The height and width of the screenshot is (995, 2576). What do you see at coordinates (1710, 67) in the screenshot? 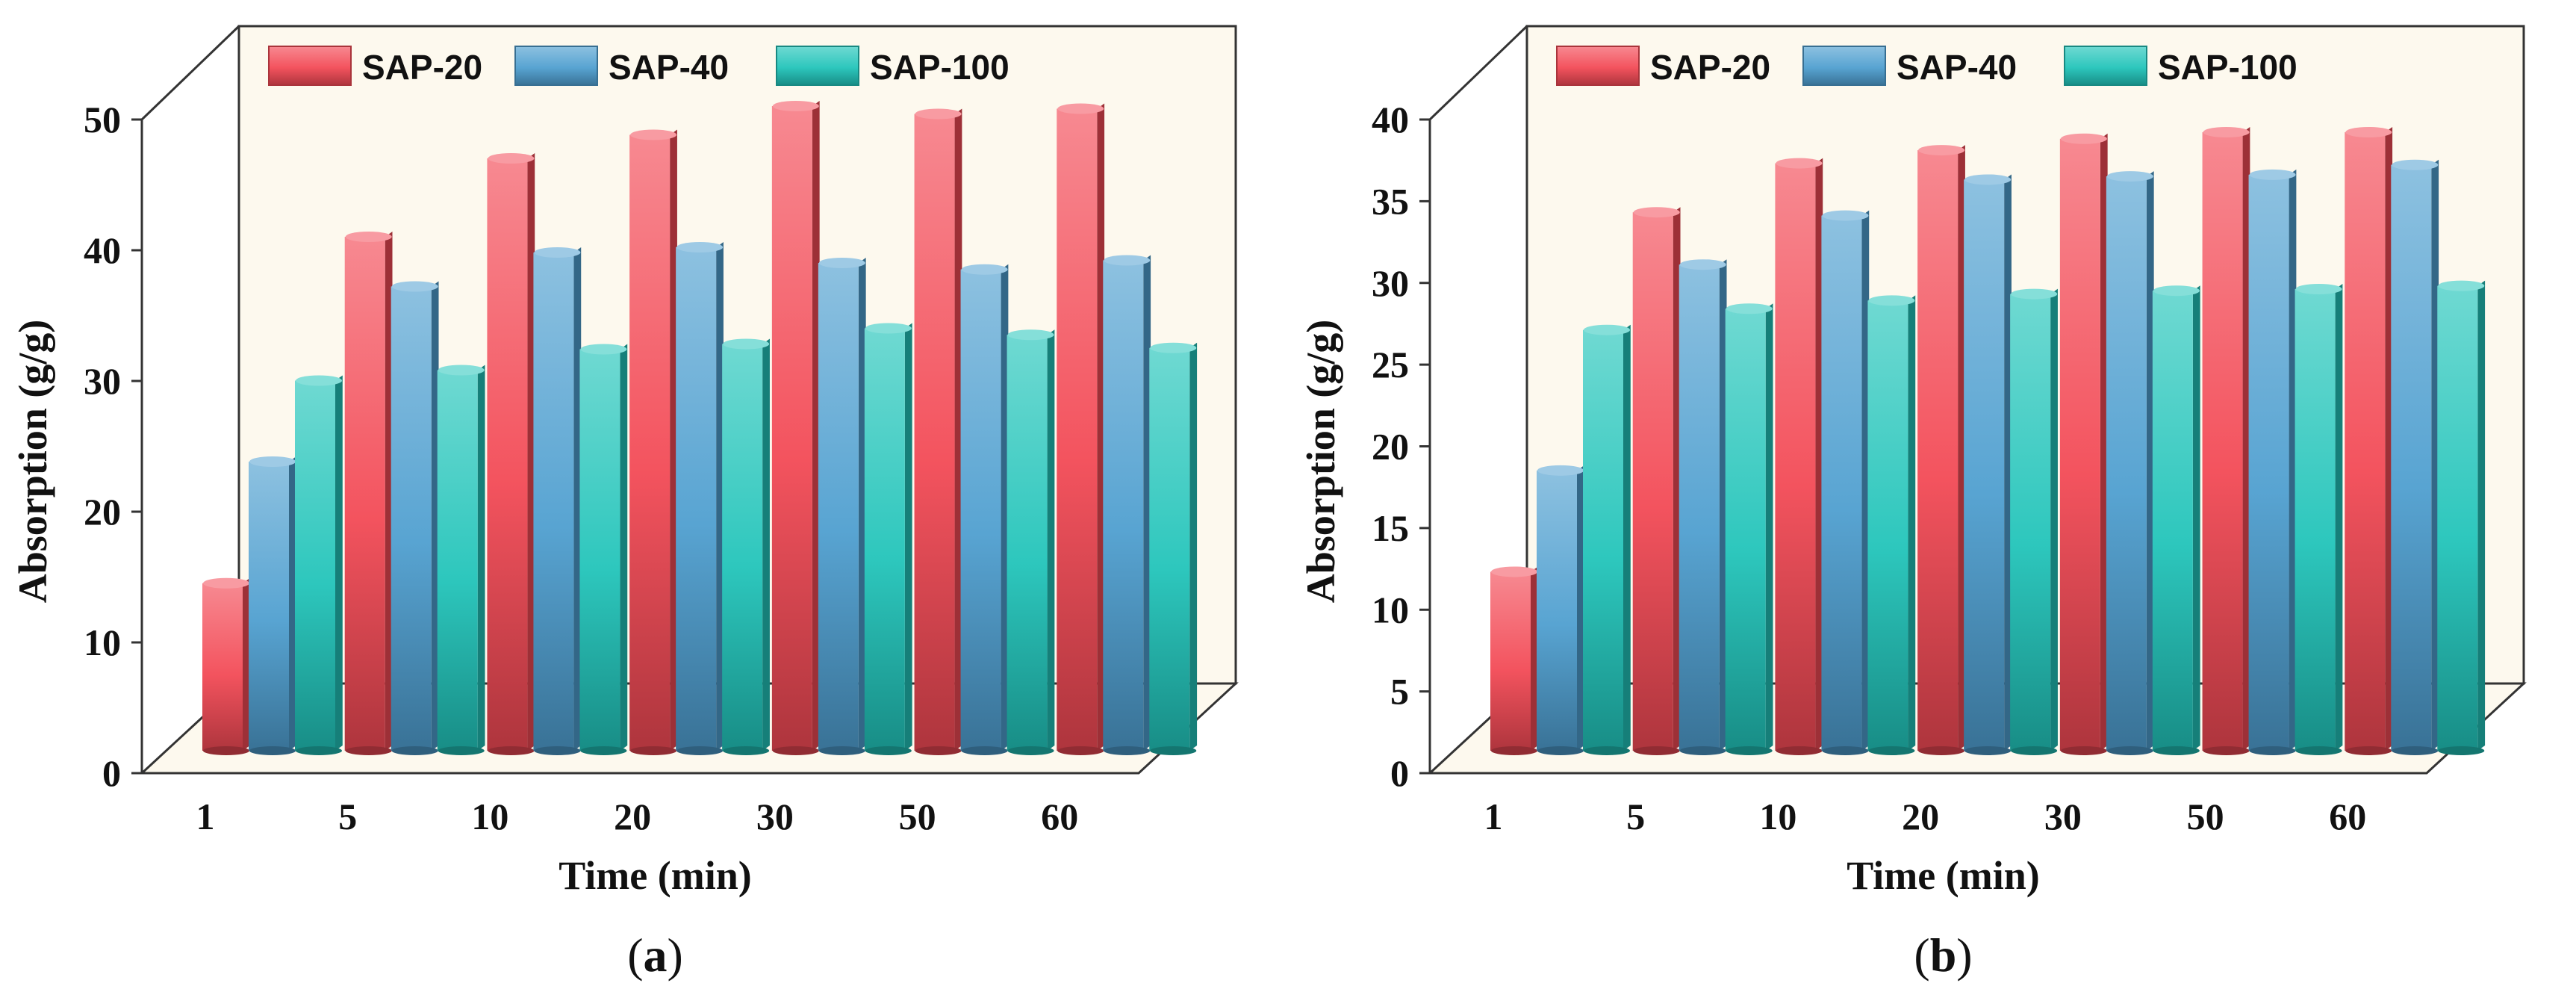
I see `legend-label: SAP-20` at bounding box center [1710, 67].